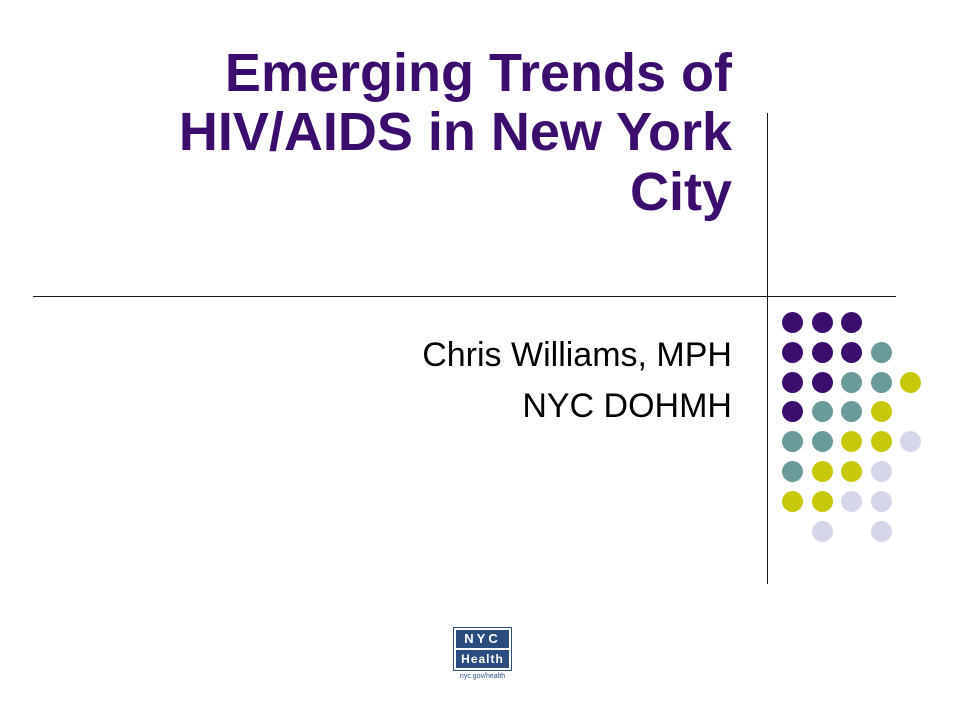 This screenshot has height=720, width=960. What do you see at coordinates (478, 73) in the screenshot?
I see `title-line-1: Emerging Trends of` at bounding box center [478, 73].